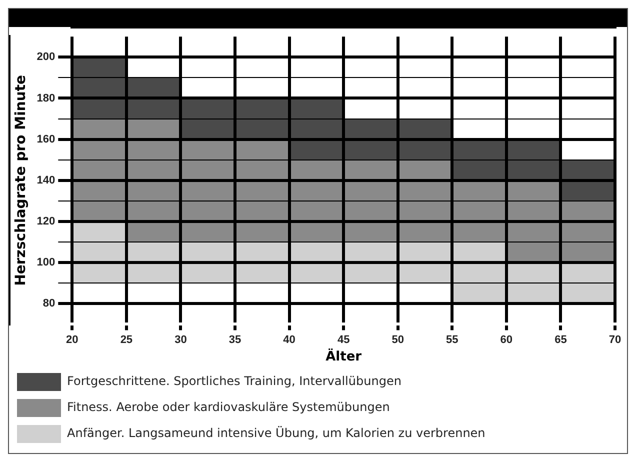  What do you see at coordinates (180, 340) in the screenshot?
I see `x-tick-label: 30` at bounding box center [180, 340].